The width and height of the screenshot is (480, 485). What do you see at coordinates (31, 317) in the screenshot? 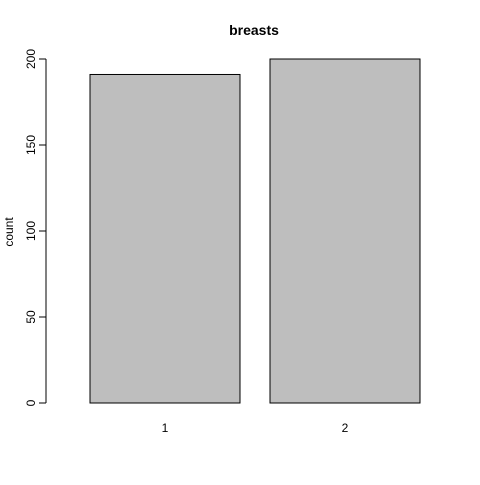
I see `y-tick-label: 50` at bounding box center [31, 317].